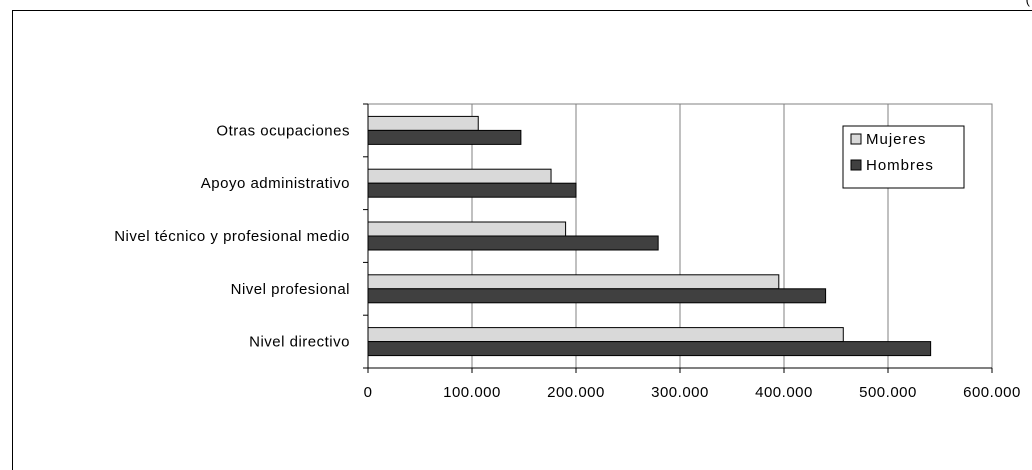  Describe the element at coordinates (283, 130) in the screenshot. I see `category-label: Otras ocupaciones` at that location.